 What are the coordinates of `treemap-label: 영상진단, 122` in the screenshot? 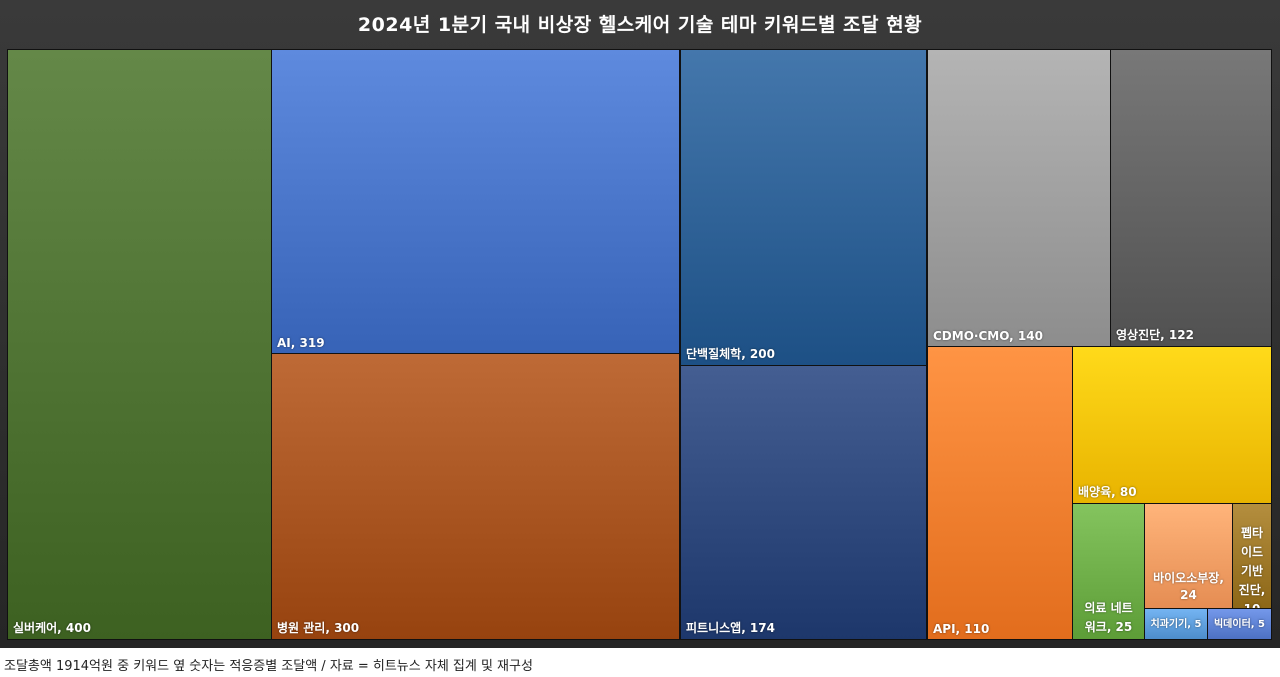 It's located at (1155, 335).